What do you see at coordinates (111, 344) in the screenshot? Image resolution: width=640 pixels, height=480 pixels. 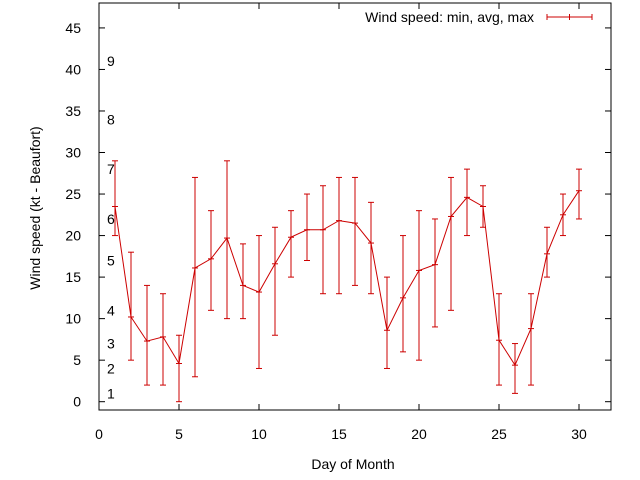 I see `beaufort-label: 3` at bounding box center [111, 344].